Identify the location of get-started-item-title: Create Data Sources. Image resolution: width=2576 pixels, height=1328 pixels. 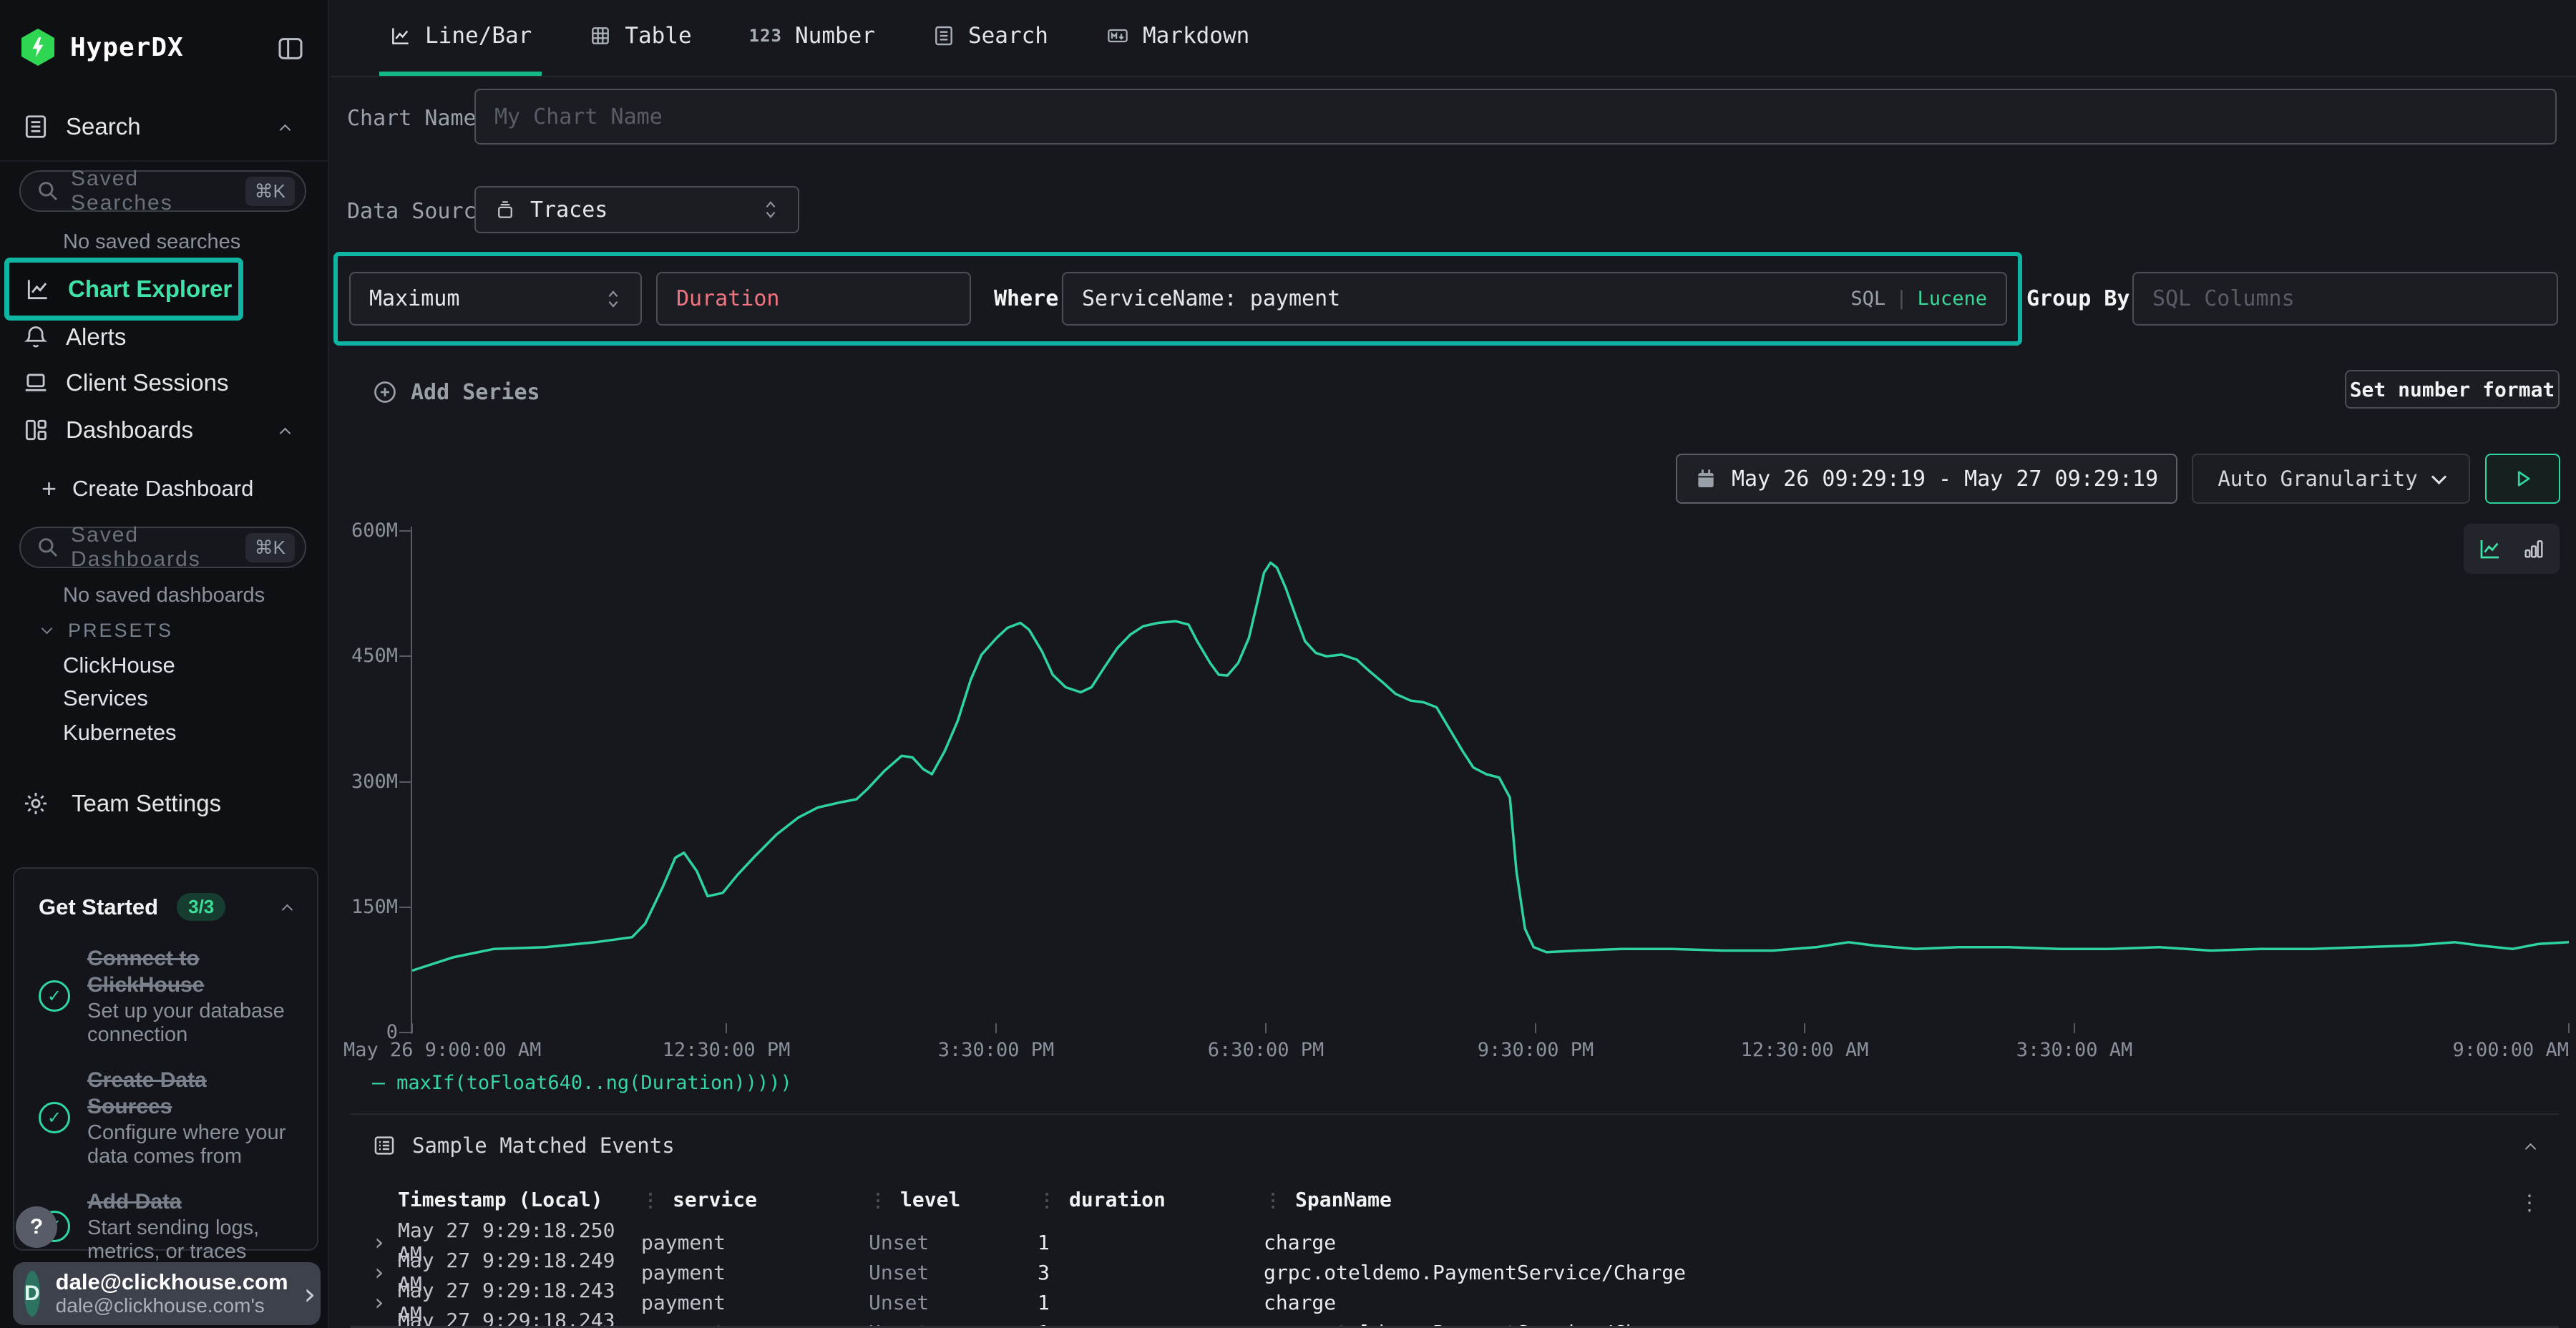
(147, 1093).